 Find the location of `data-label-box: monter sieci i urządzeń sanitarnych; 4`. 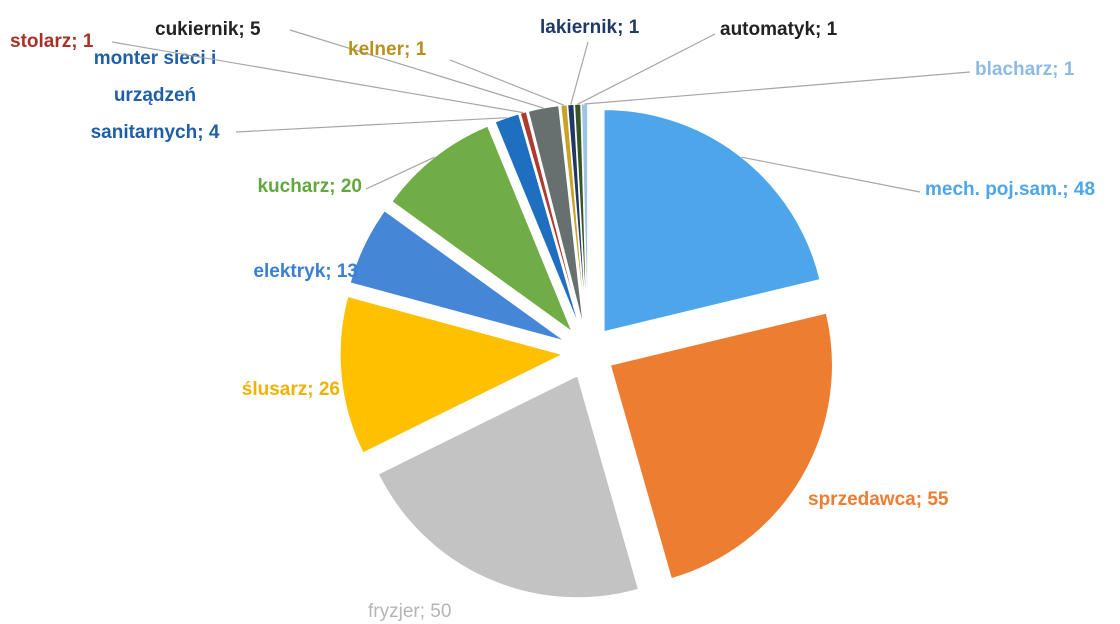

data-label-box: monter sieci i urządzeń sanitarnych; 4 is located at coordinates (155, 95).